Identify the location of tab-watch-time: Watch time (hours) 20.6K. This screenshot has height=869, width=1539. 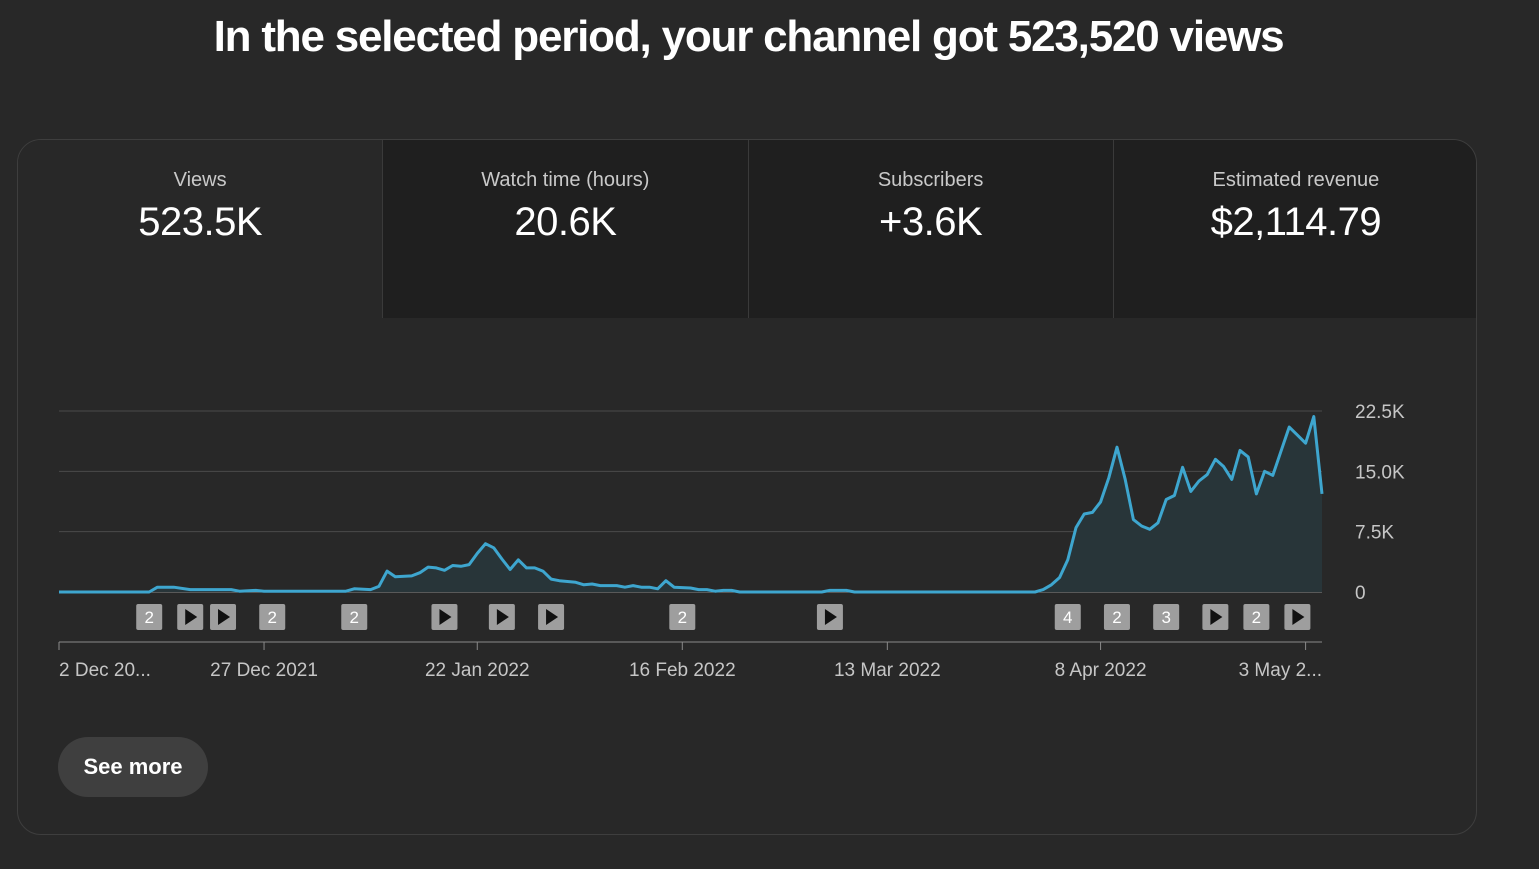
(565, 229).